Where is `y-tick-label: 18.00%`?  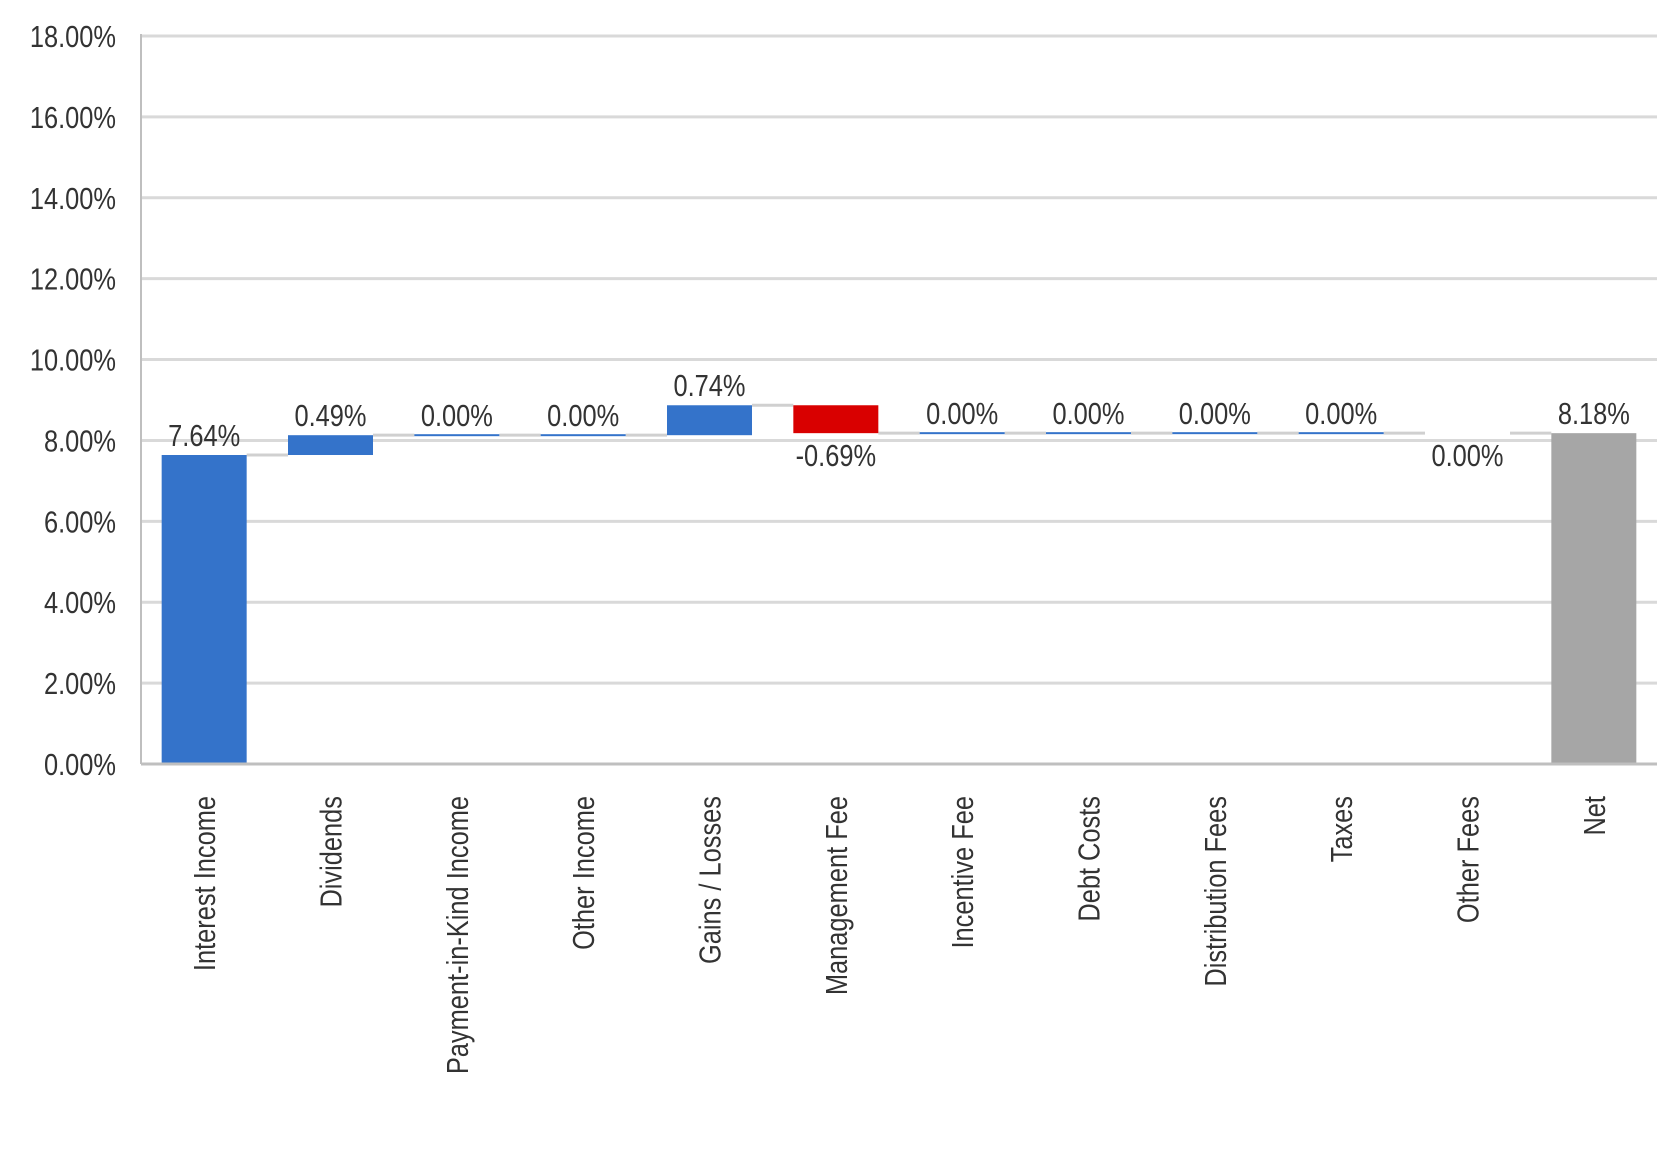
y-tick-label: 18.00% is located at coordinates (73, 37).